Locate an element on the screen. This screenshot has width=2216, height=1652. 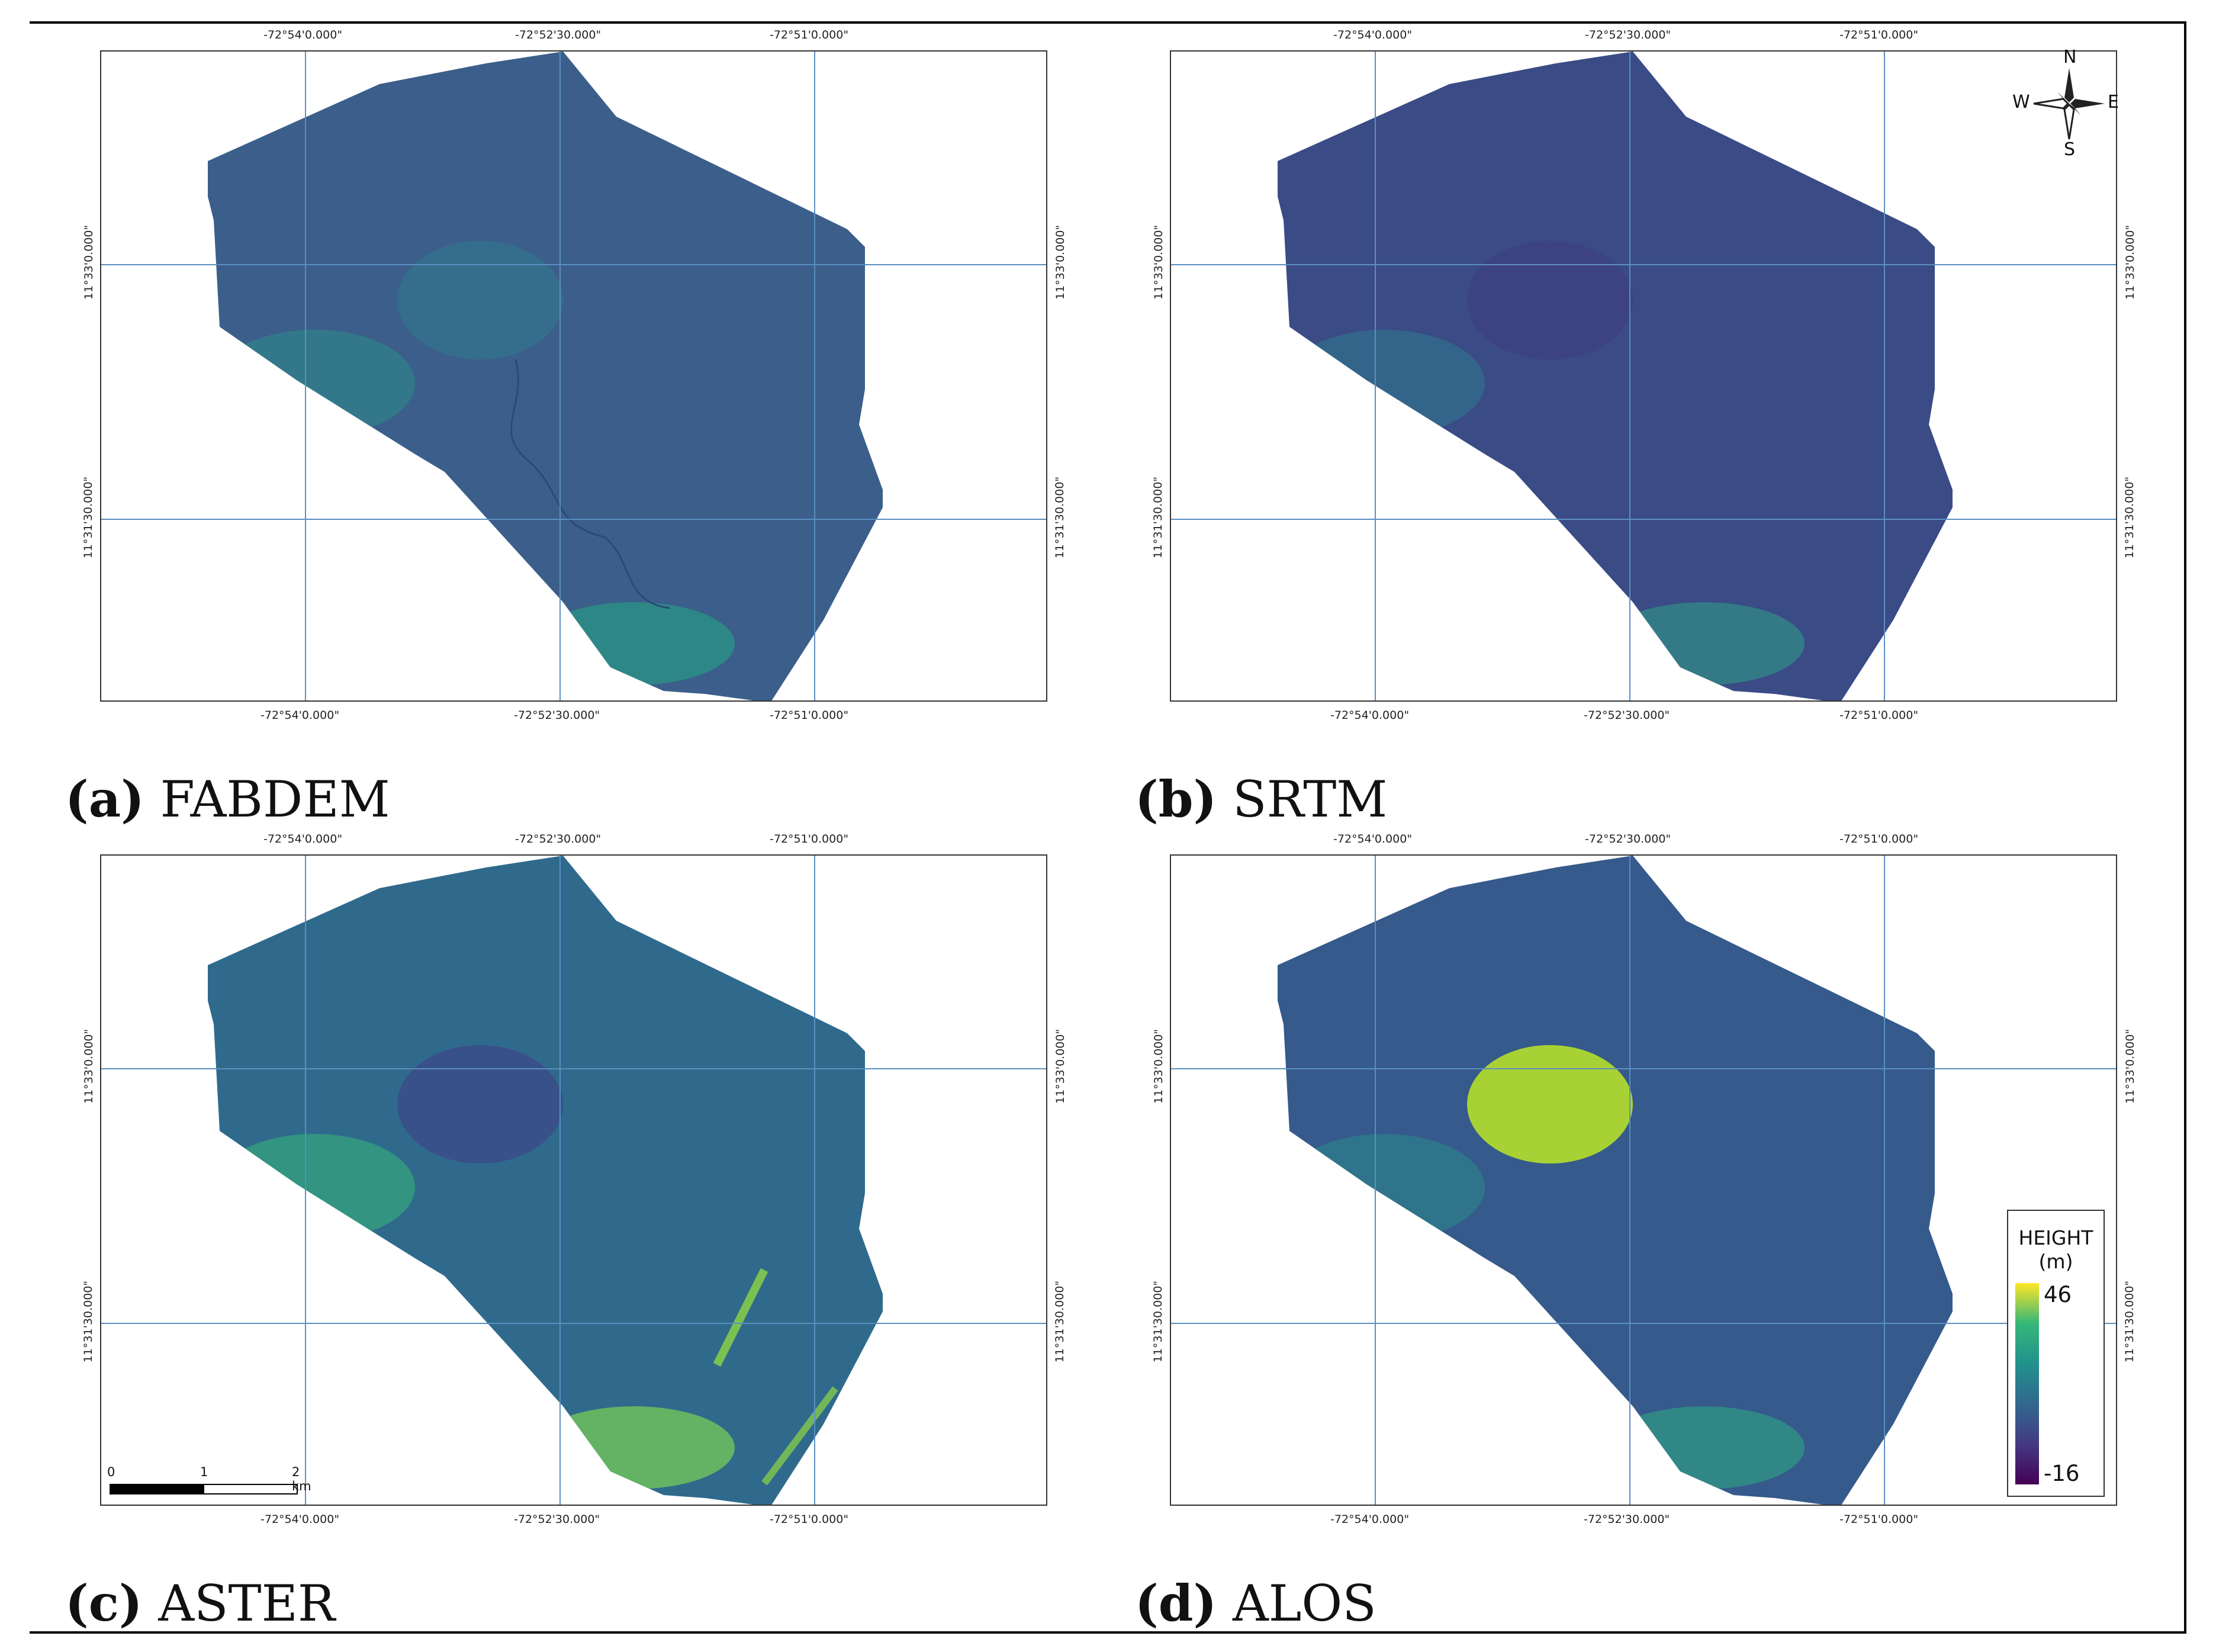
panel-caption-alos: (d) ALOS is located at coordinates (1256, 1603).